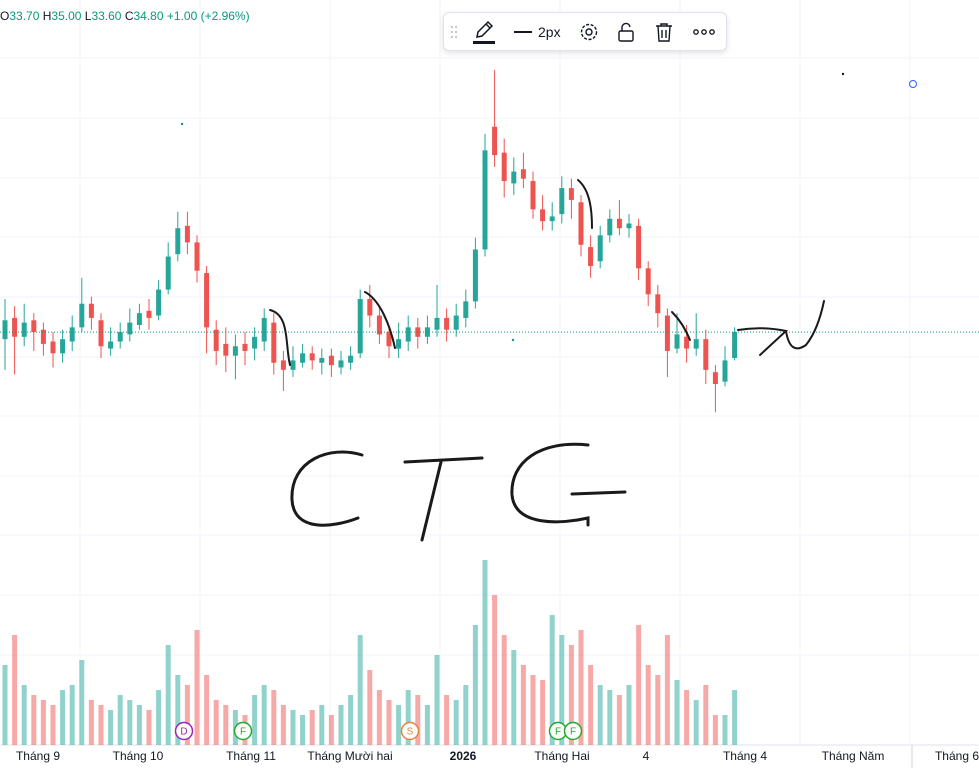 This screenshot has height=768, width=979. I want to click on legend-value: 33.70, so click(24, 16).